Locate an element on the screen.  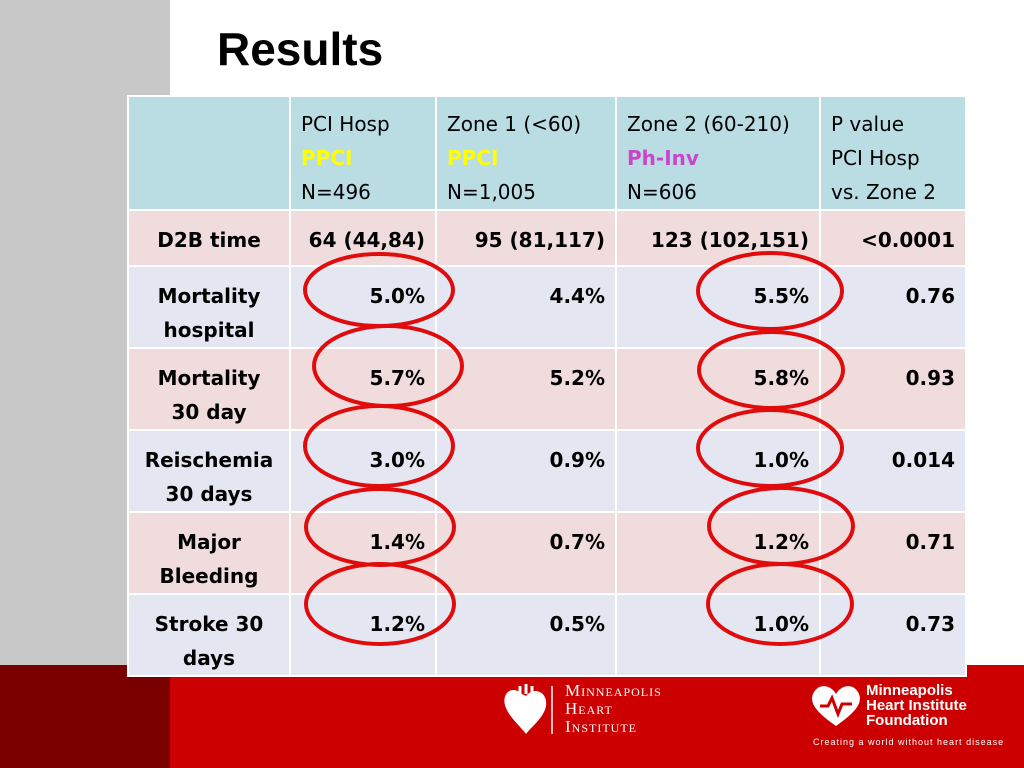
table-row-reischemia: Reischemia 30 days 3.0% 0.9% 1.0% 0.014 is located at coordinates (547, 471).